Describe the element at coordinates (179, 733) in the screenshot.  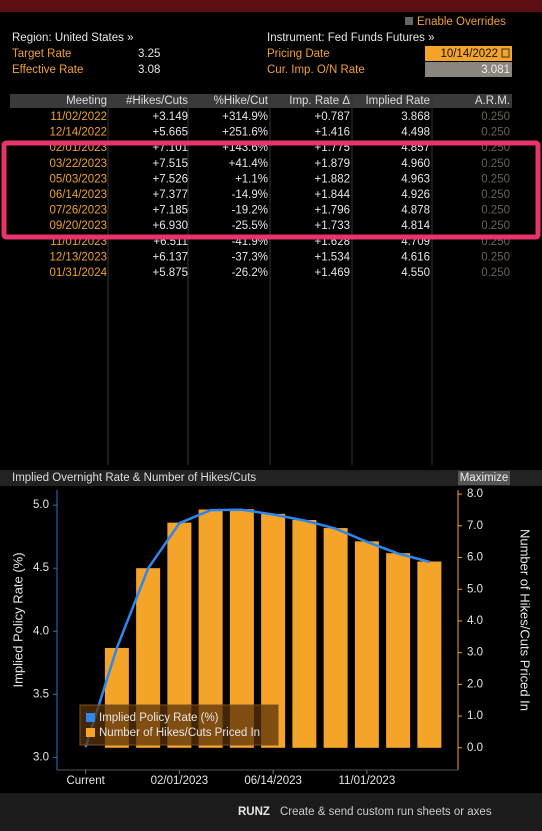
I see `legend-label: Number of Hikes/Cuts Priced In` at that location.